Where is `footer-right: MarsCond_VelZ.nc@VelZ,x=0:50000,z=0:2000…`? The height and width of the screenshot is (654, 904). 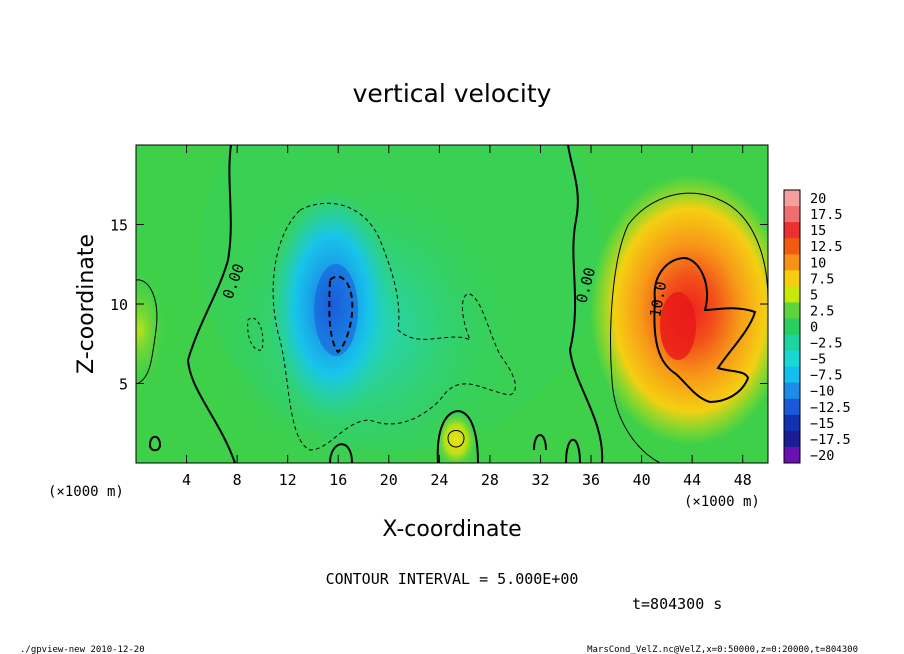 footer-right: MarsCond_VelZ.nc@VelZ,x=0:50000,z=0:2000… is located at coordinates (722, 649).